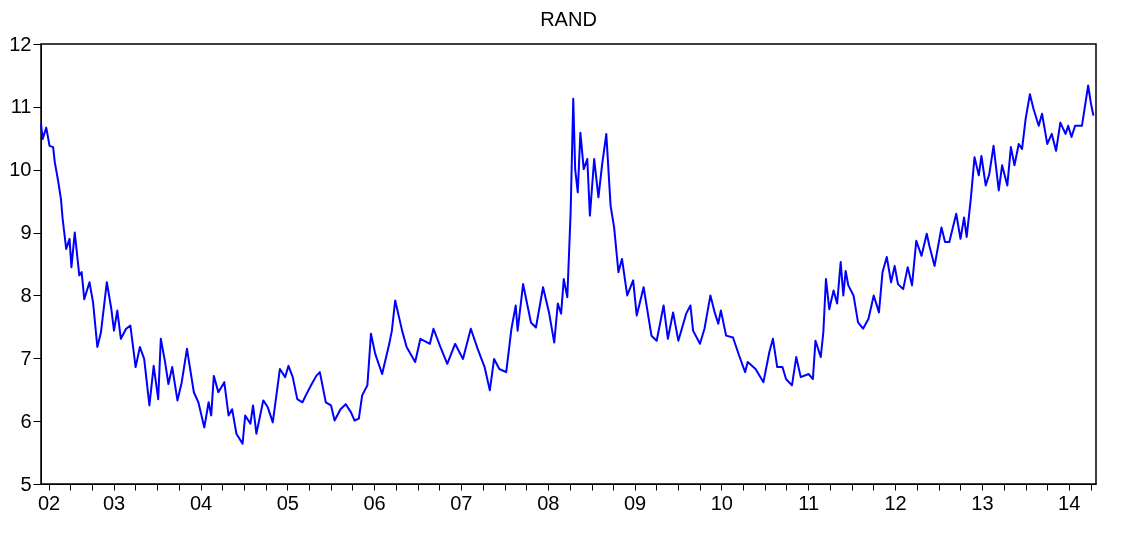 The height and width of the screenshot is (540, 1131). I want to click on y-tick-label: 11, so click(21, 106).